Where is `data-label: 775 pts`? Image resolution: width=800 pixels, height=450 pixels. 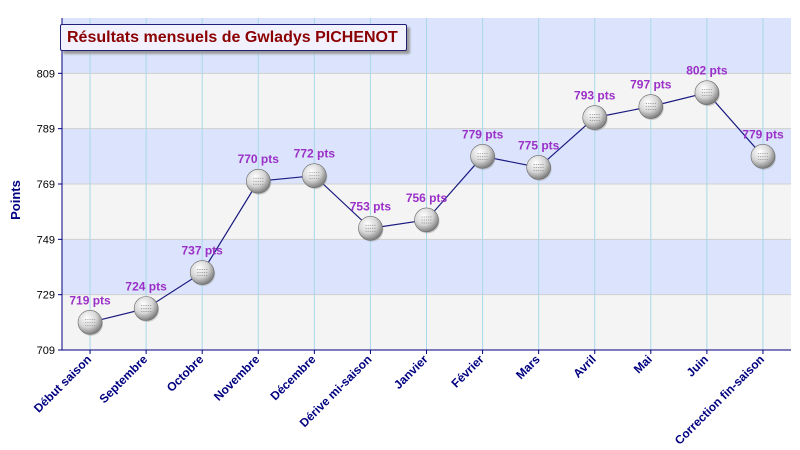
data-label: 775 pts is located at coordinates (539, 145).